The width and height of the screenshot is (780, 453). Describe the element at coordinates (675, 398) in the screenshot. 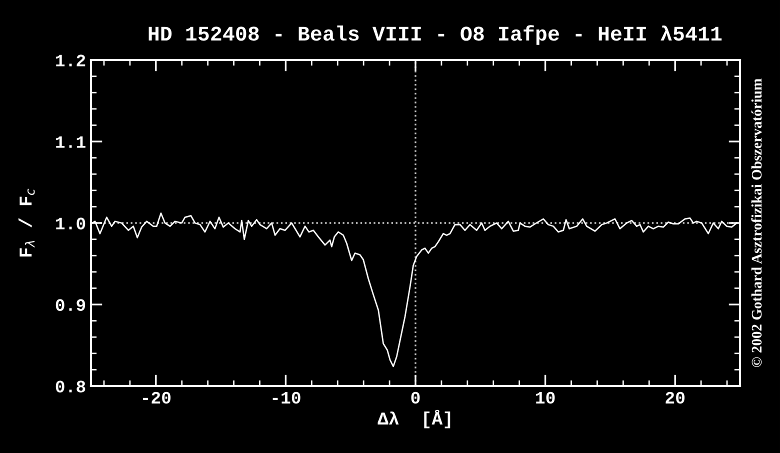

I see `x-tick-label: 20` at that location.